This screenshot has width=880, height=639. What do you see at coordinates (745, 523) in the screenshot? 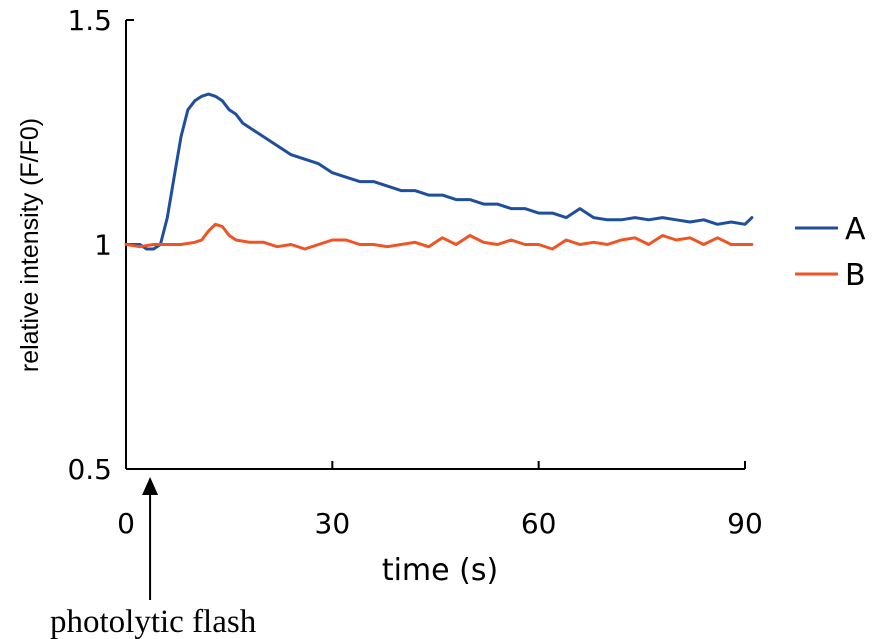
I see `x-tick-label: 90` at bounding box center [745, 523].